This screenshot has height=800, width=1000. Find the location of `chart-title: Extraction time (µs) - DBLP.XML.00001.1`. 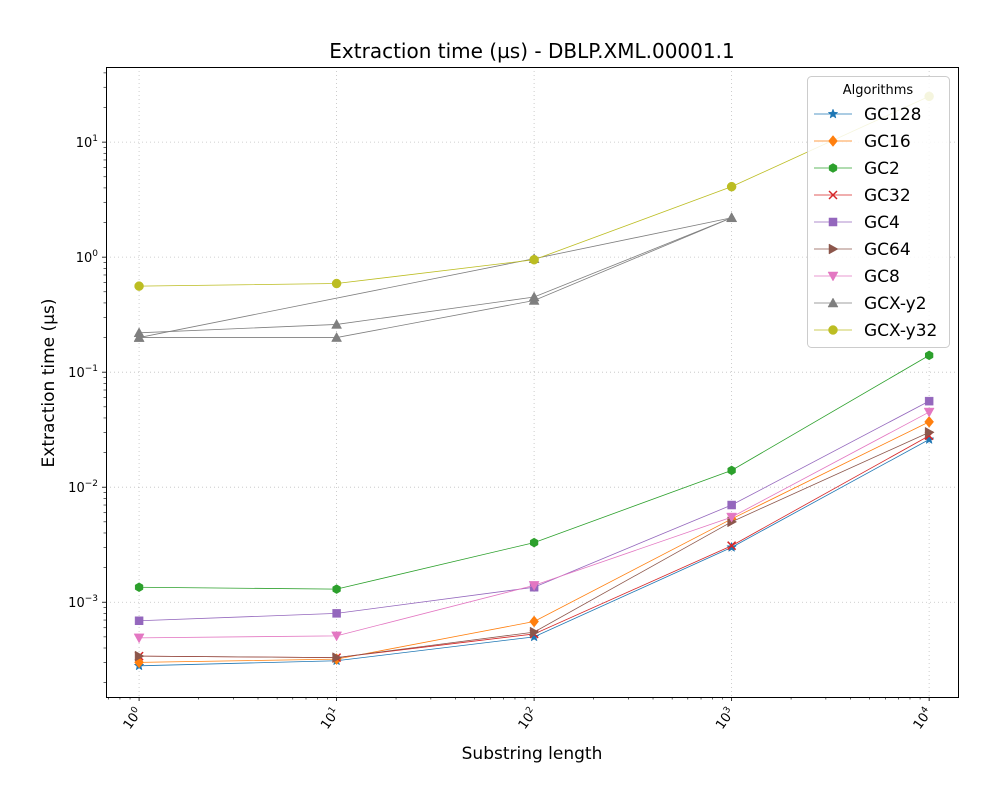

chart-title: Extraction time (µs) - DBLP.XML.00001.1 is located at coordinates (531, 51).